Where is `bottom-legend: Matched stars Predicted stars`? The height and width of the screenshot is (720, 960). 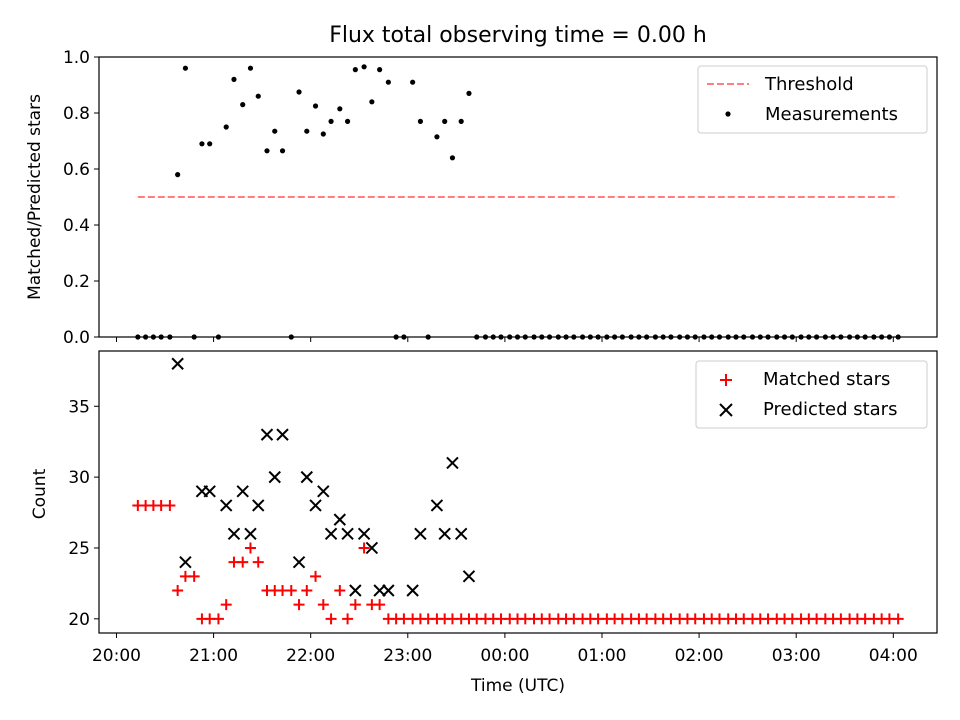
bottom-legend: Matched stars Predicted stars is located at coordinates (811, 394).